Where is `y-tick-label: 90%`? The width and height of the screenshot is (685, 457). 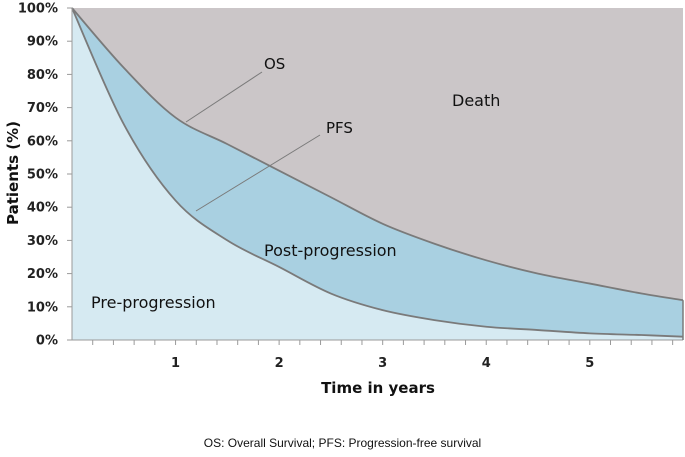 y-tick-label: 90% is located at coordinates (42, 42).